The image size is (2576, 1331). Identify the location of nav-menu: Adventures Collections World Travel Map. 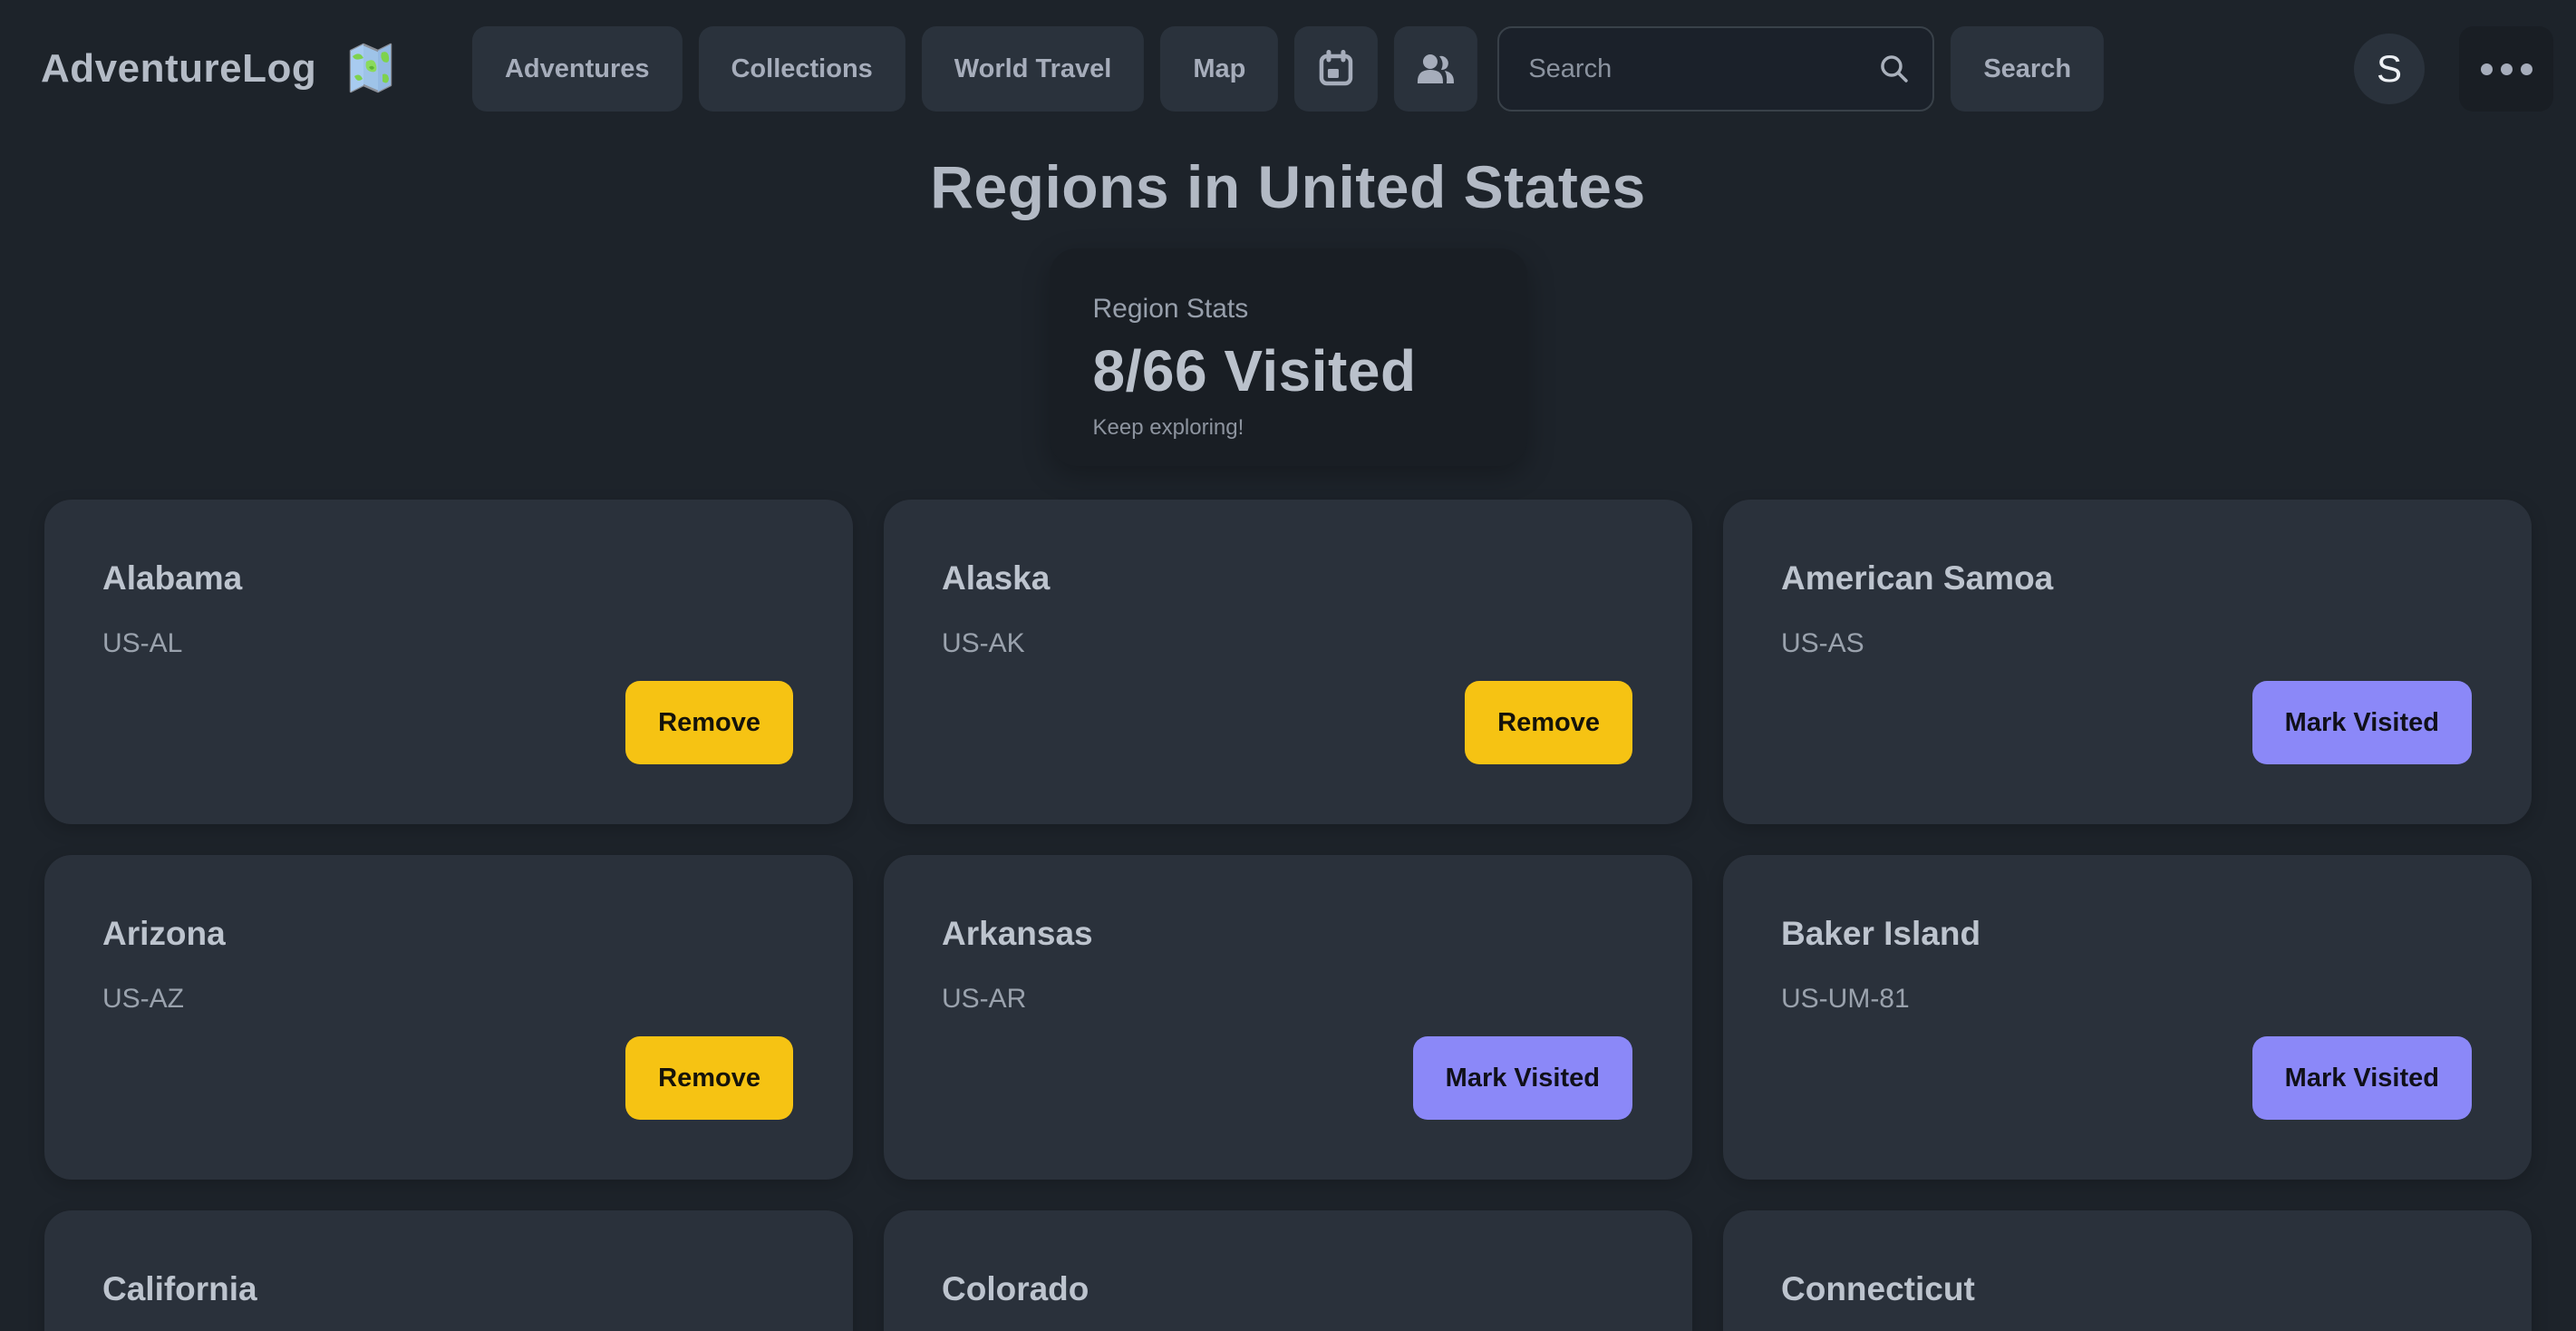
(1288, 69).